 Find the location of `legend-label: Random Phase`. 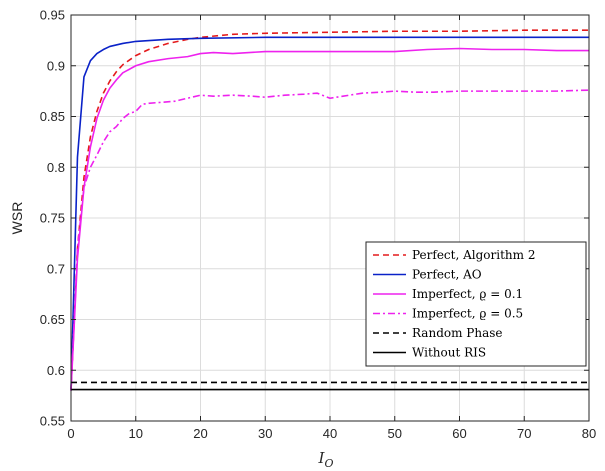

legend-label: Random Phase is located at coordinates (457, 333).